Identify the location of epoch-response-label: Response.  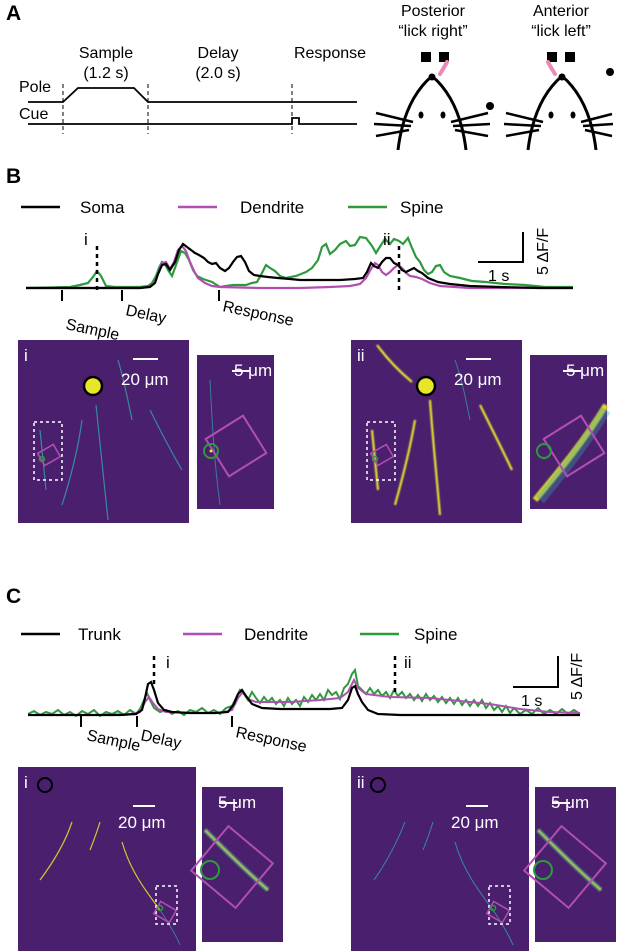
(330, 53).